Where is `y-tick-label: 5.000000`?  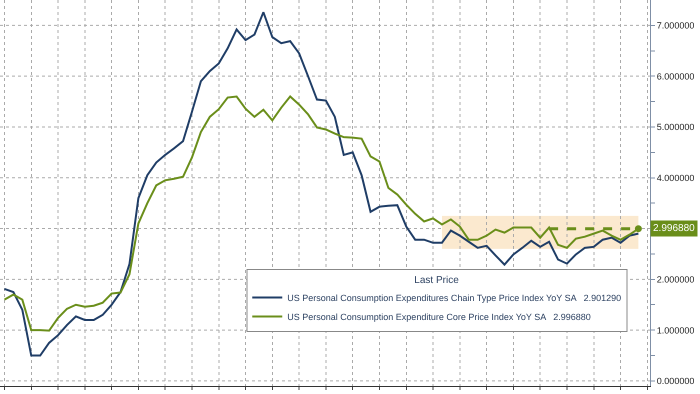
y-tick-label: 5.000000 is located at coordinates (675, 127).